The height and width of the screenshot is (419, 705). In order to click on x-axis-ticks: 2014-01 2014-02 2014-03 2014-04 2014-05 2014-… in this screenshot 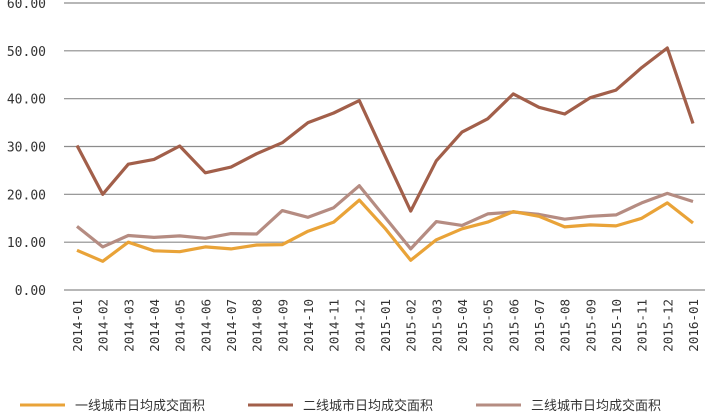, I will do `click(385, 325)`.